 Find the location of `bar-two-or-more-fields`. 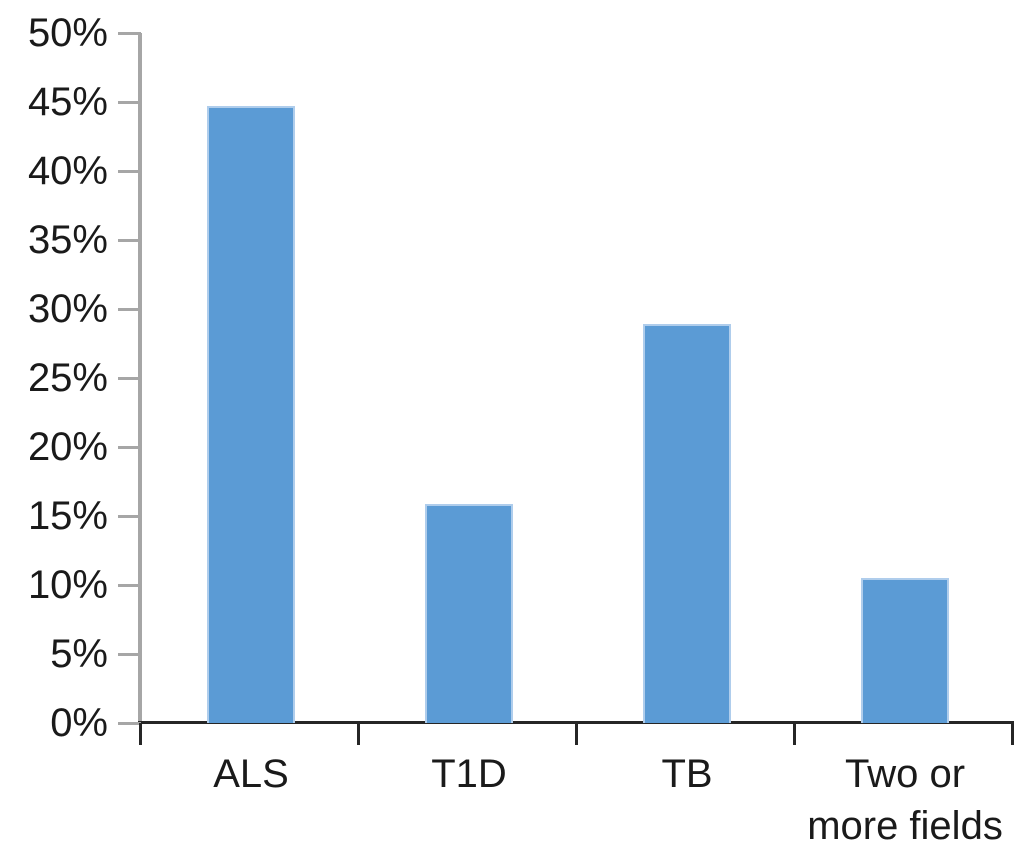

bar-two-or-more-fields is located at coordinates (905, 650).